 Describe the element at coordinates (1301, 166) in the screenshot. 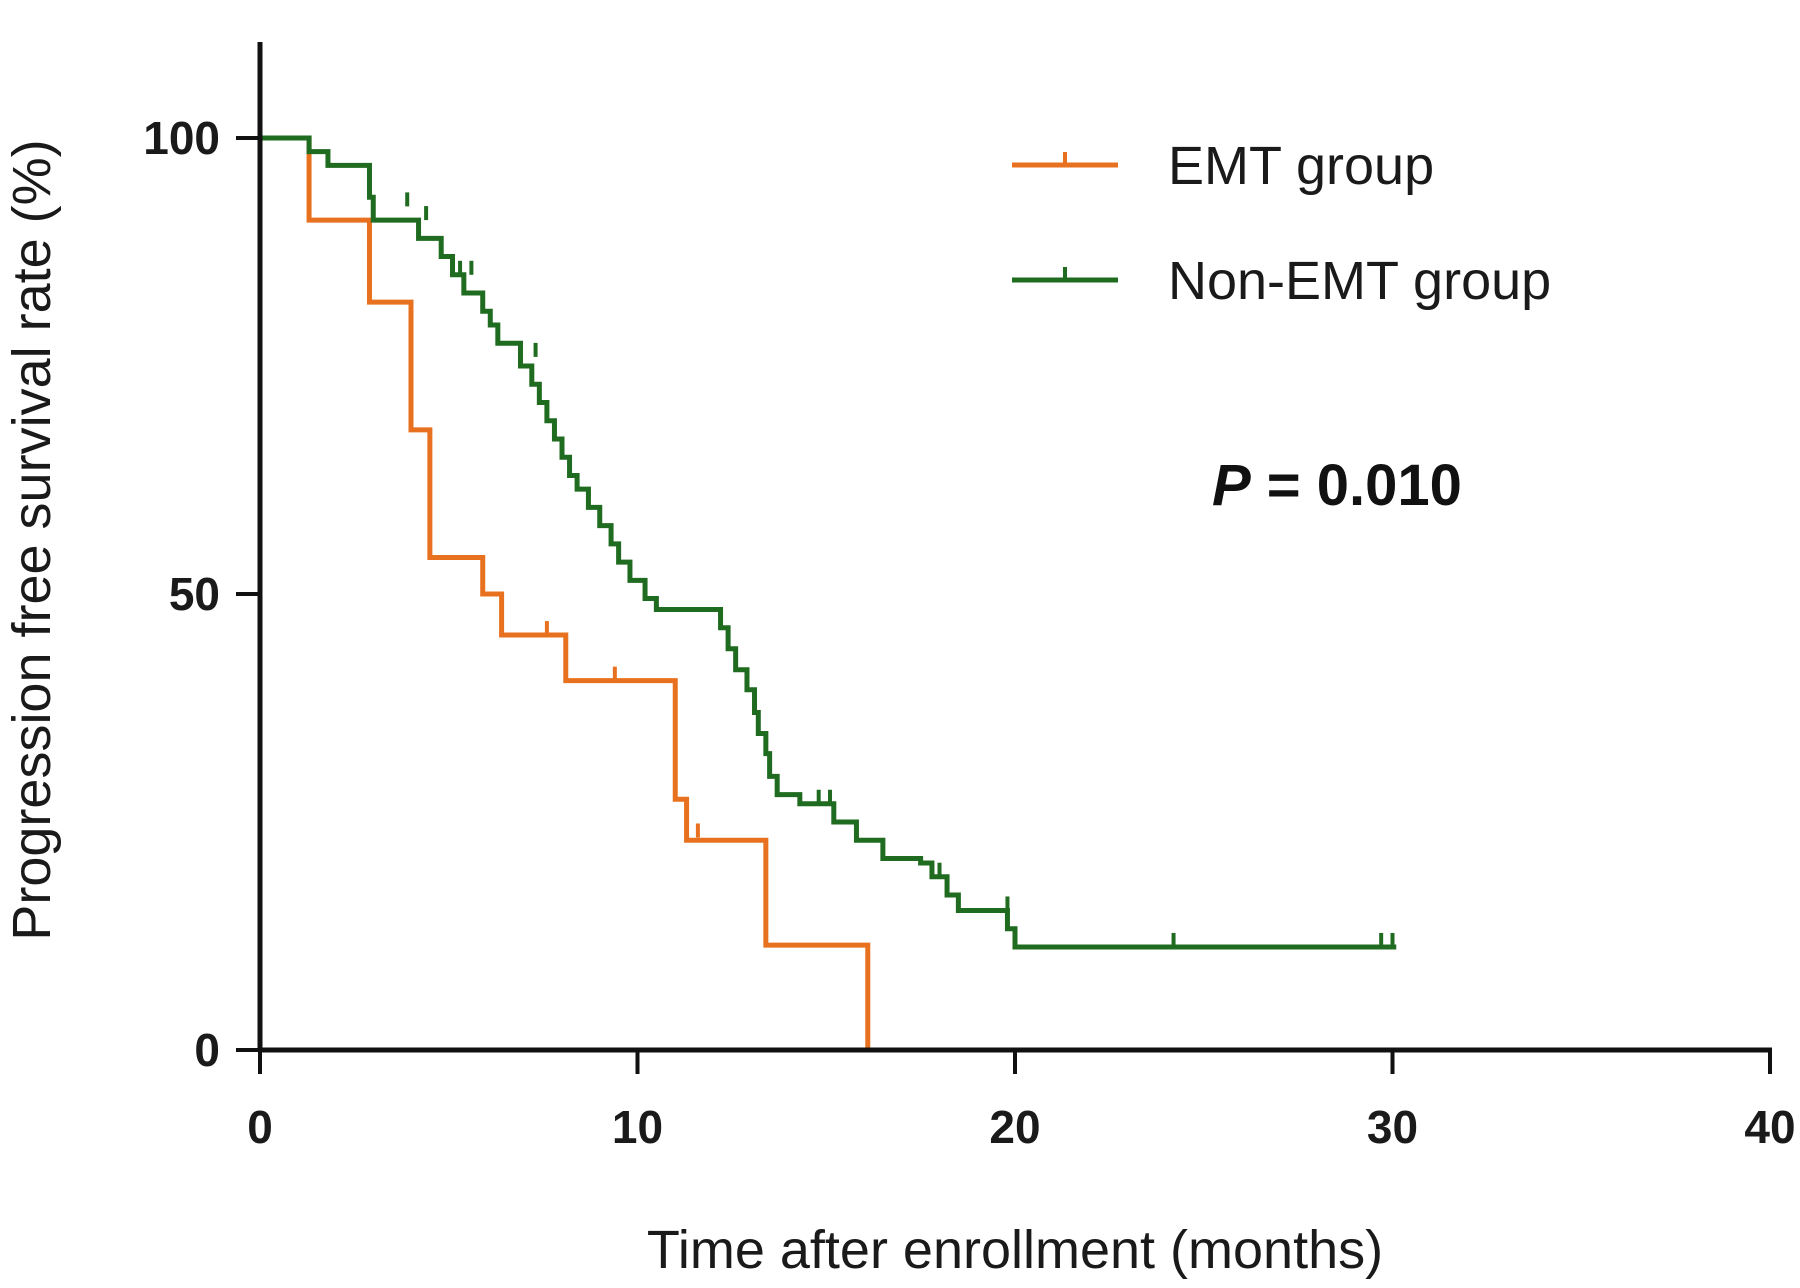

I see `legend-label-emt: EMT group` at that location.